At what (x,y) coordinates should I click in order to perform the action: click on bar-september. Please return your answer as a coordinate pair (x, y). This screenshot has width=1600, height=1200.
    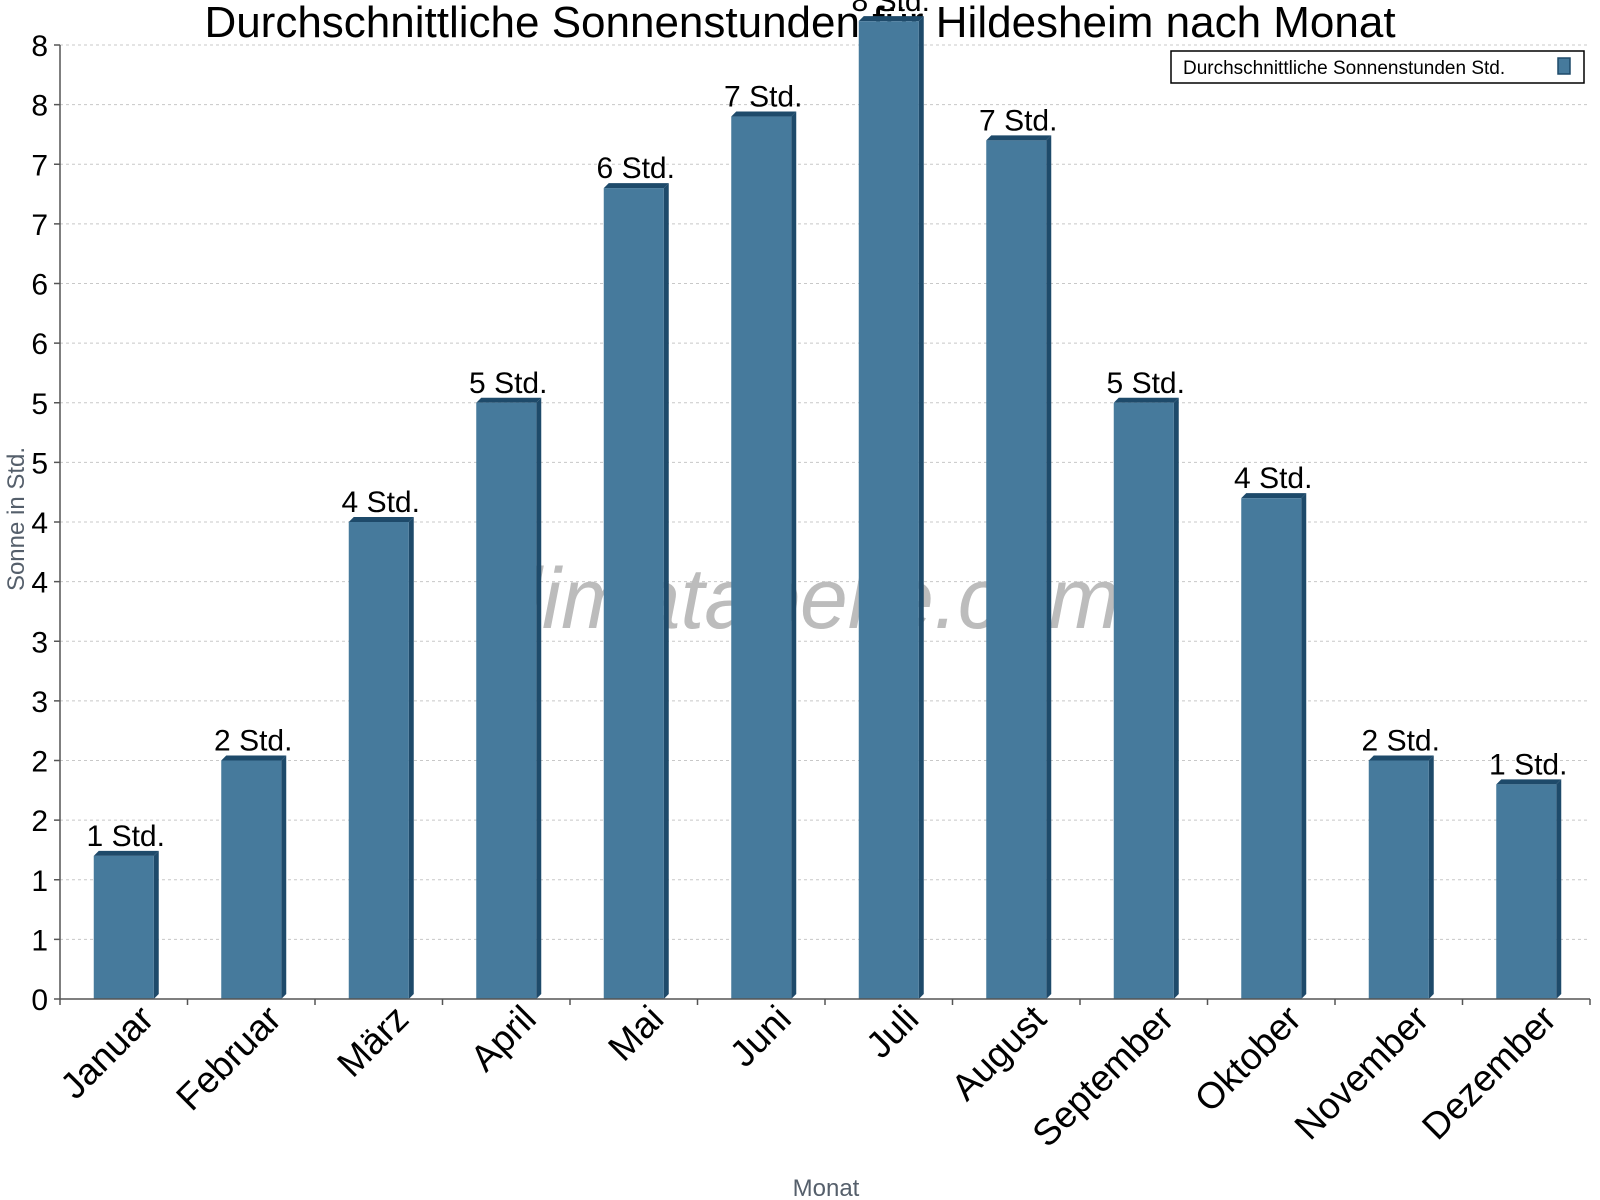
    Looking at the image, I should click on (1146, 698).